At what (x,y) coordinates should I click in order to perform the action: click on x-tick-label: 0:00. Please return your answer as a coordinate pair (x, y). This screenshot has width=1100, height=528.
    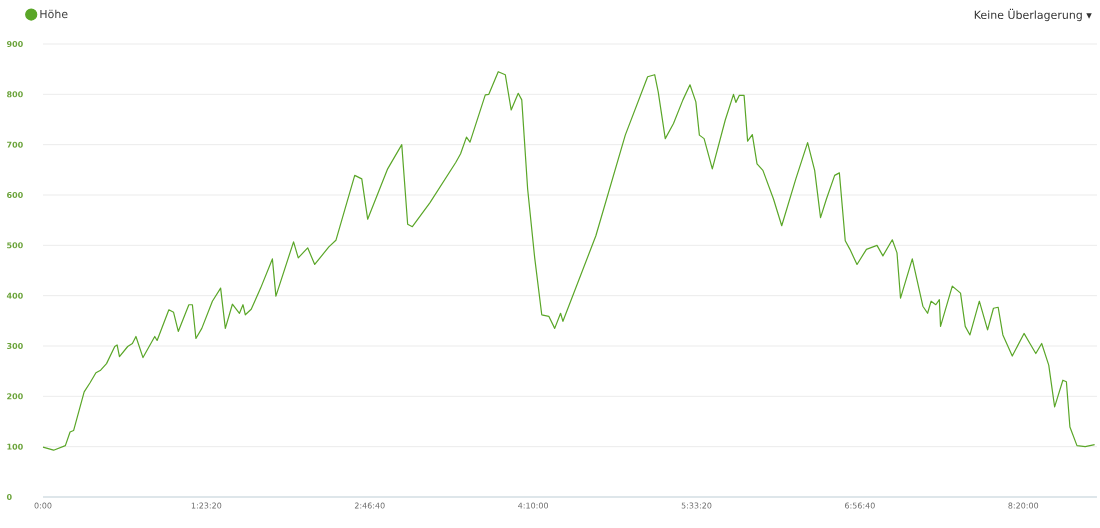
    Looking at the image, I should click on (43, 505).